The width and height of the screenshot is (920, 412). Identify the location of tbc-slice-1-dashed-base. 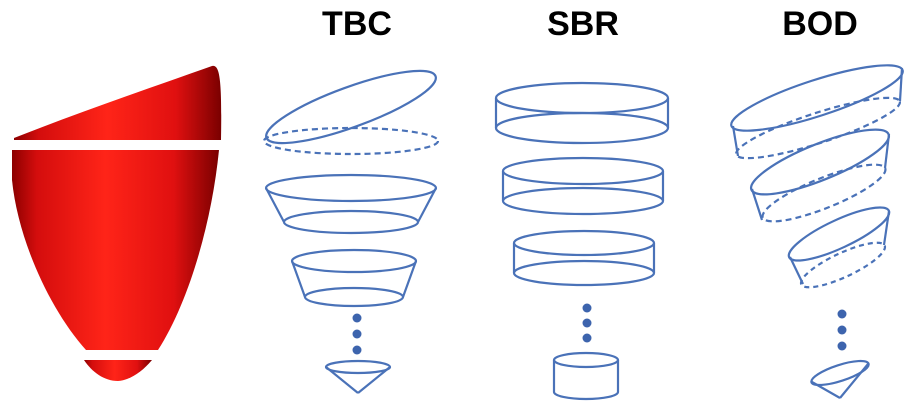
(351, 141).